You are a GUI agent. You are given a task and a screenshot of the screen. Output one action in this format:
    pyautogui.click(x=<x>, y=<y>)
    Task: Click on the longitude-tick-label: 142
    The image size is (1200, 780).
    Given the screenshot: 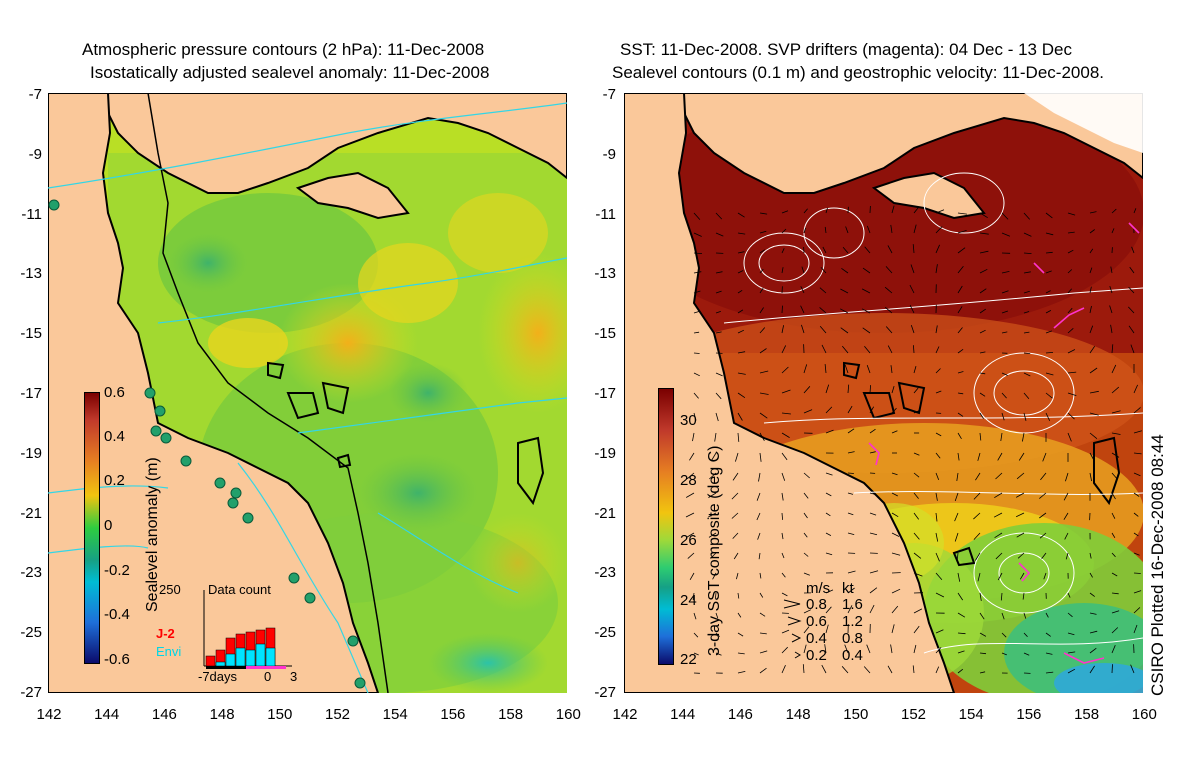 What is the action you would take?
    pyautogui.click(x=49, y=714)
    